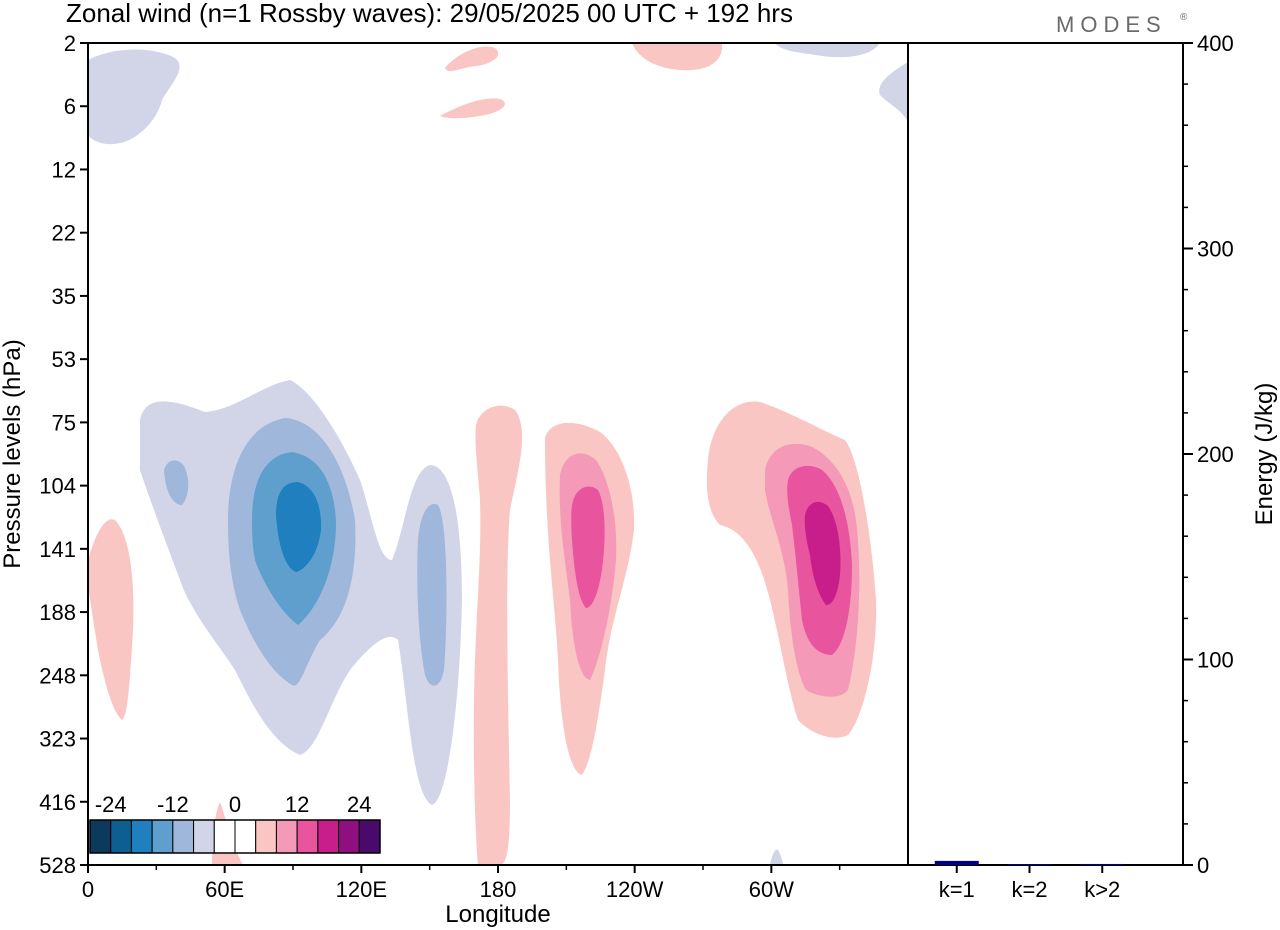 This screenshot has height=930, width=1280. Describe the element at coordinates (57, 739) in the screenshot. I see `y-tick-label: 323` at that location.